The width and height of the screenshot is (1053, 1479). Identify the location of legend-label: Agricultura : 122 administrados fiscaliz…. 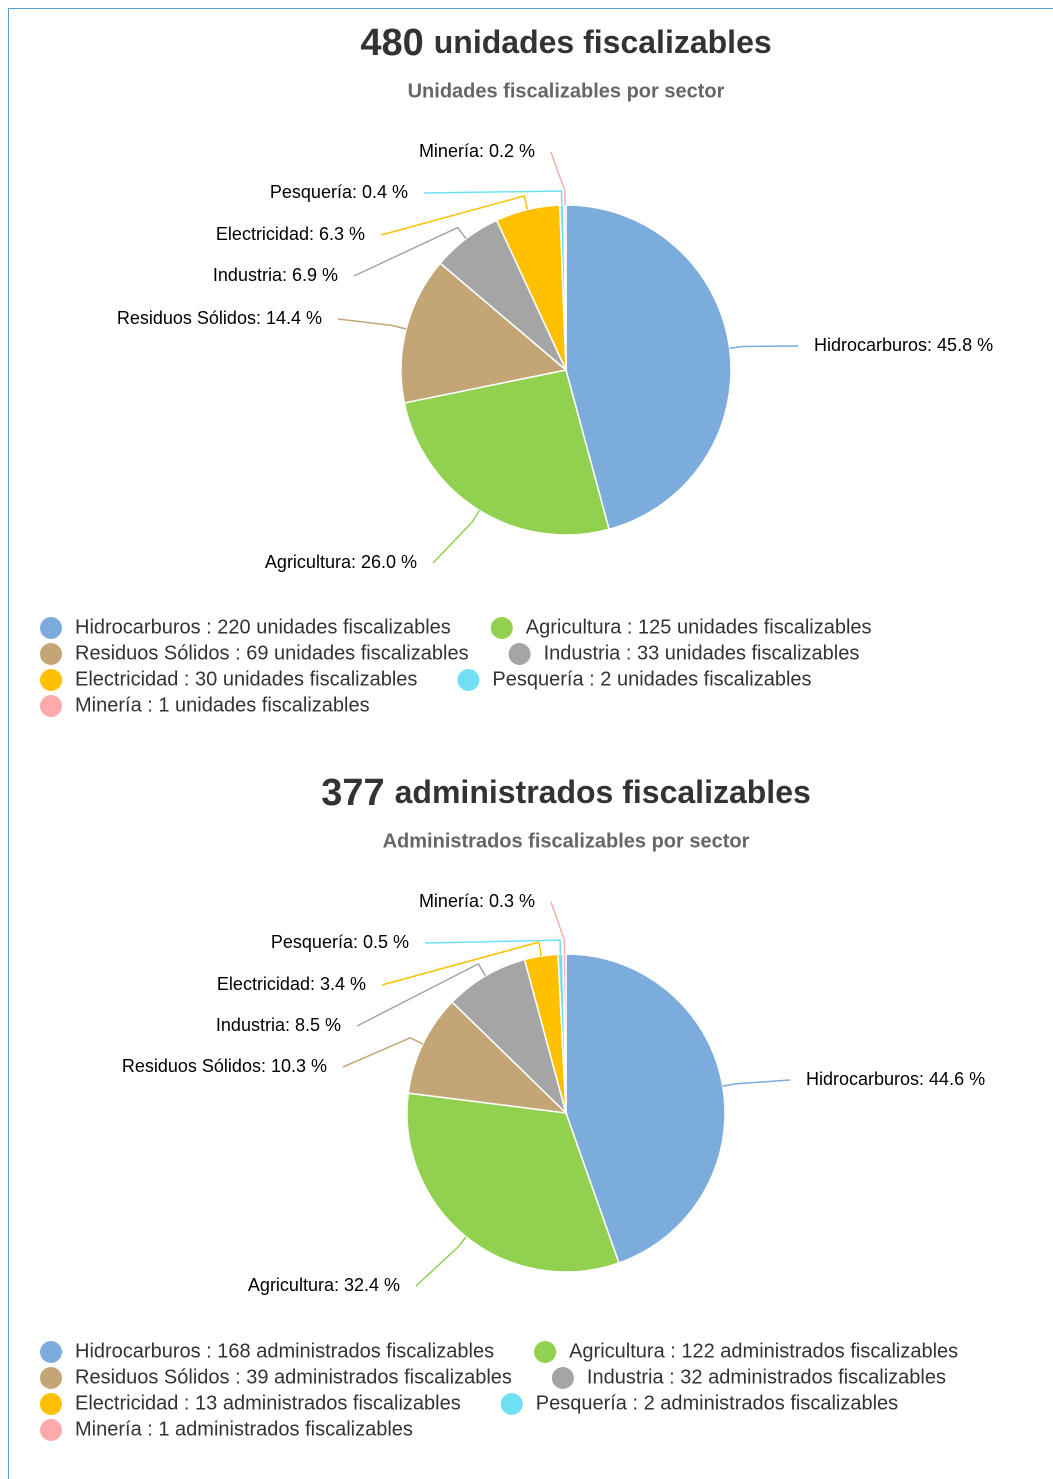
(763, 1351).